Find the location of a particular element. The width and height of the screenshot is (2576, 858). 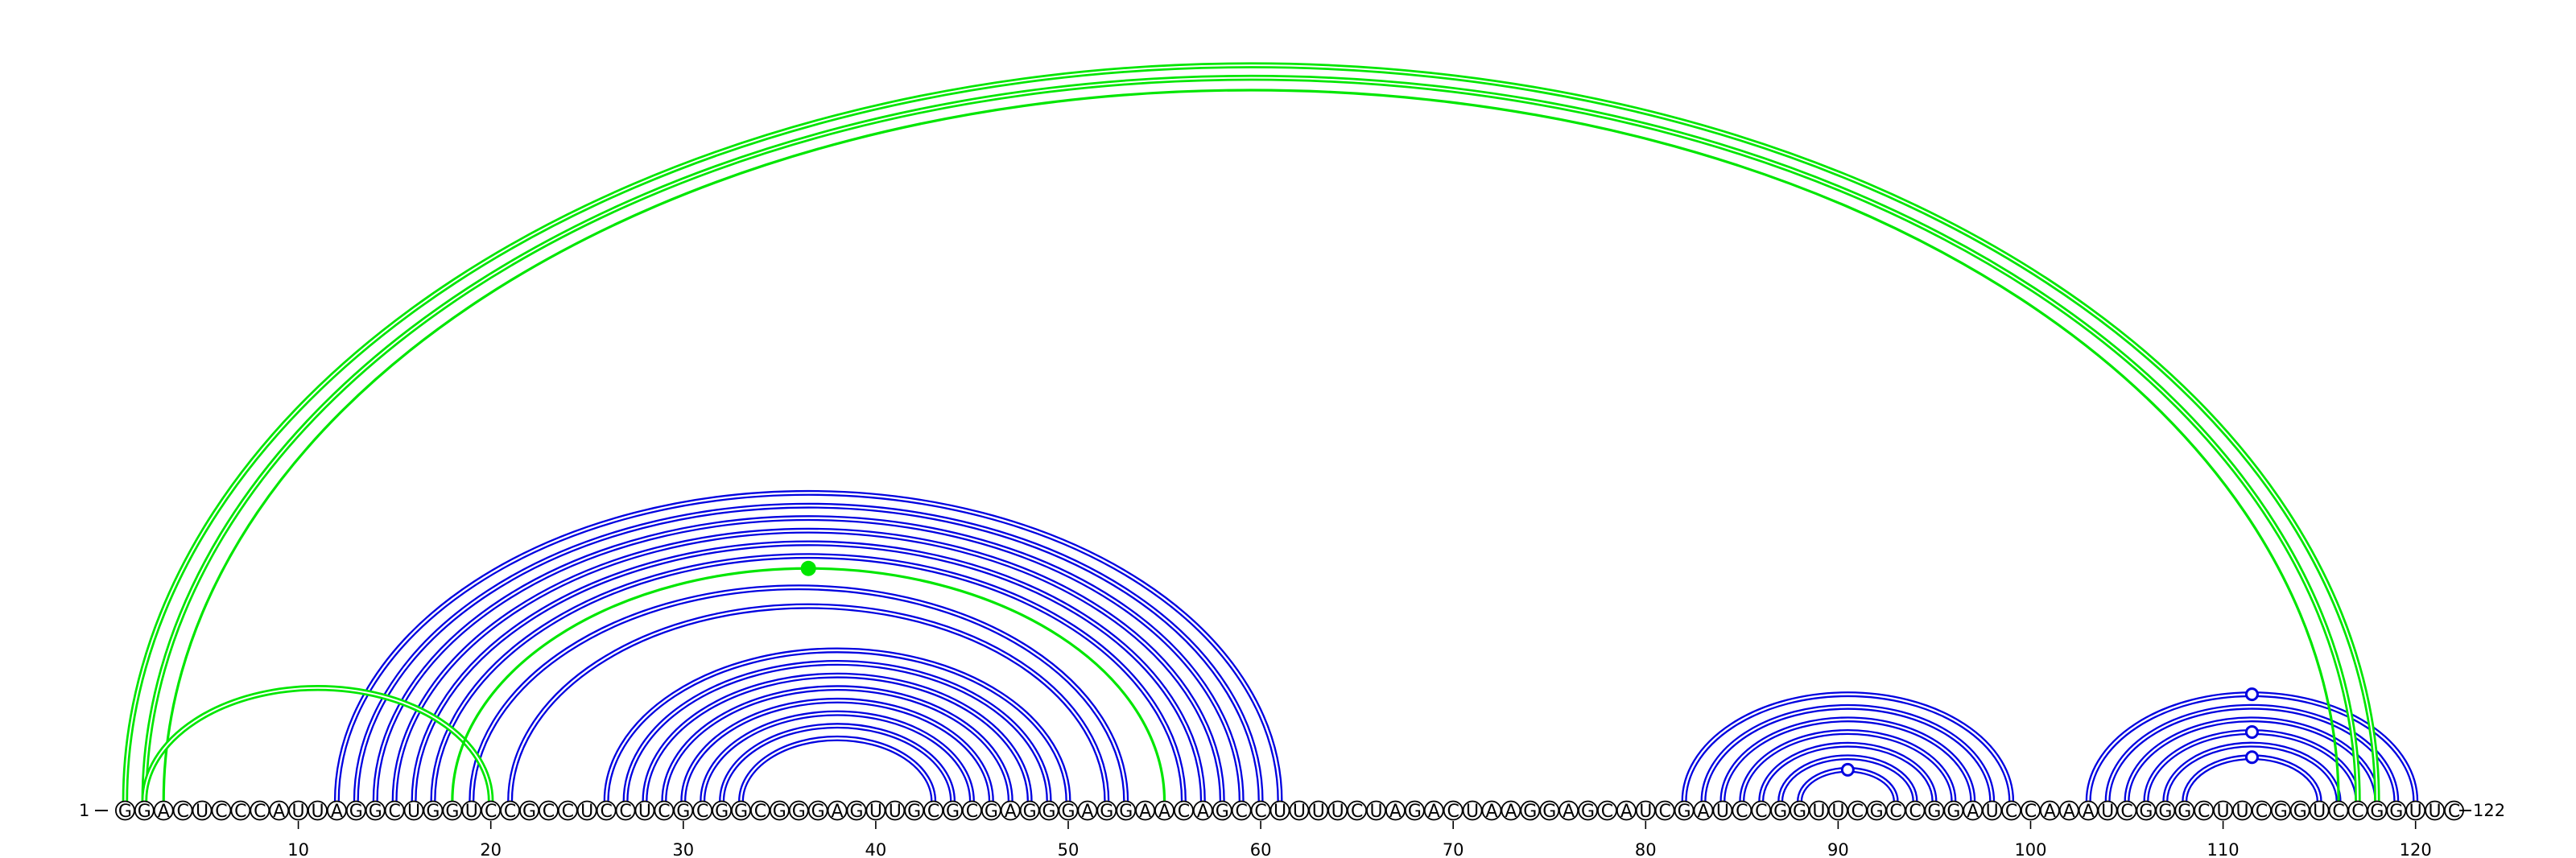

nucleotide-73: A is located at coordinates (1511, 812).